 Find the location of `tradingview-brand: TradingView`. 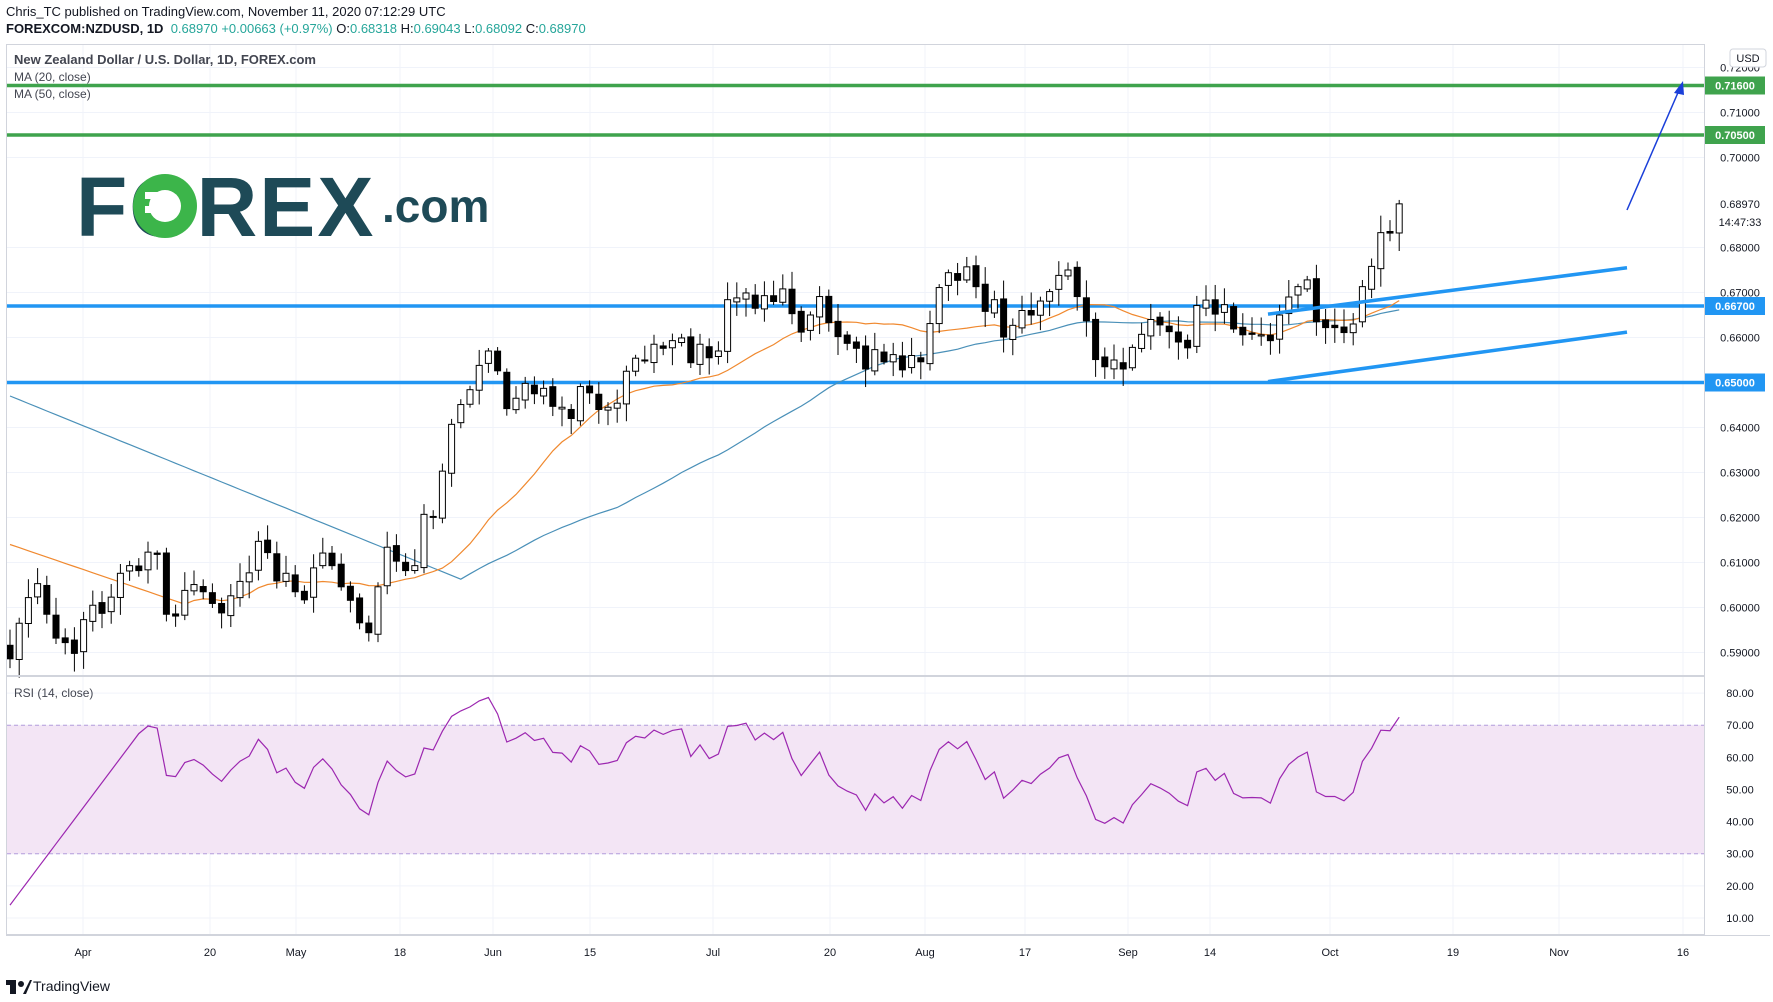

tradingview-brand: TradingView is located at coordinates (72, 986).